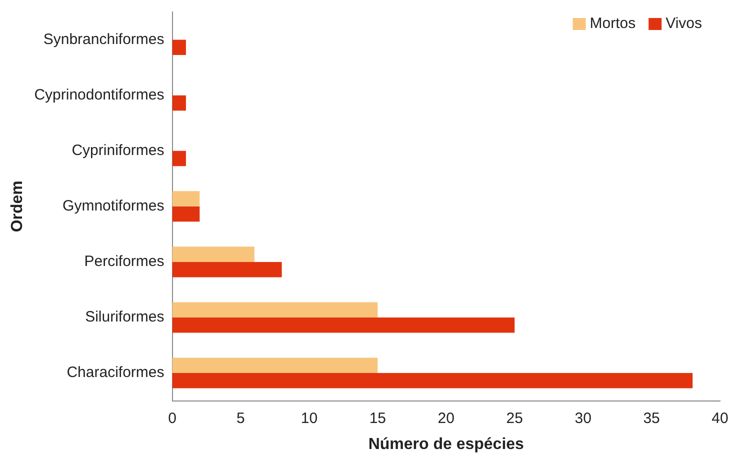  What do you see at coordinates (124, 317) in the screenshot?
I see `y-tick-label: Siluriformes` at bounding box center [124, 317].